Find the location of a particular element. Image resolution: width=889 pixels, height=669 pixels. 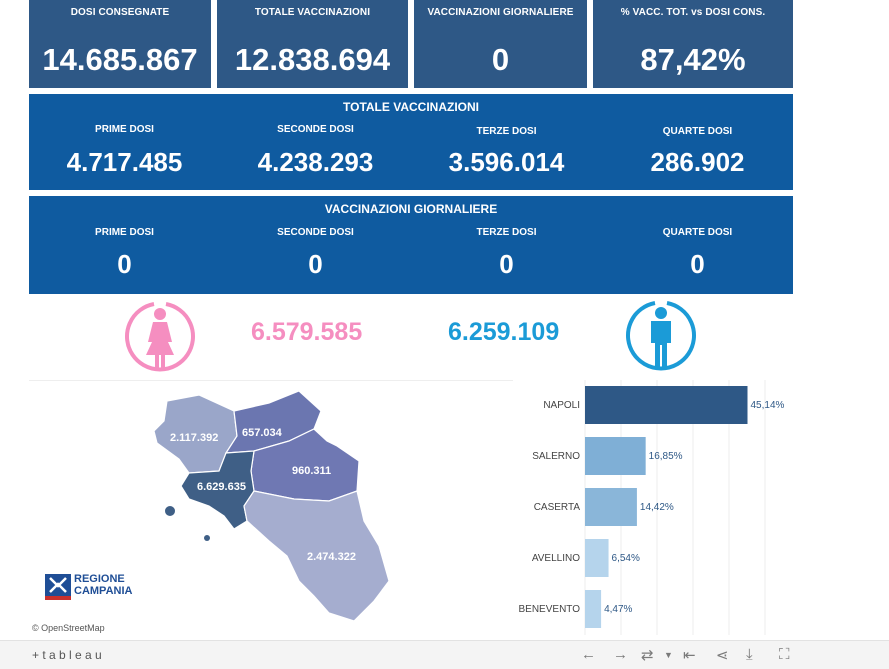

kpi-totale-vaccinazioni: TOTALE VACCINAZIONI 12.838.694 is located at coordinates (312, 44).